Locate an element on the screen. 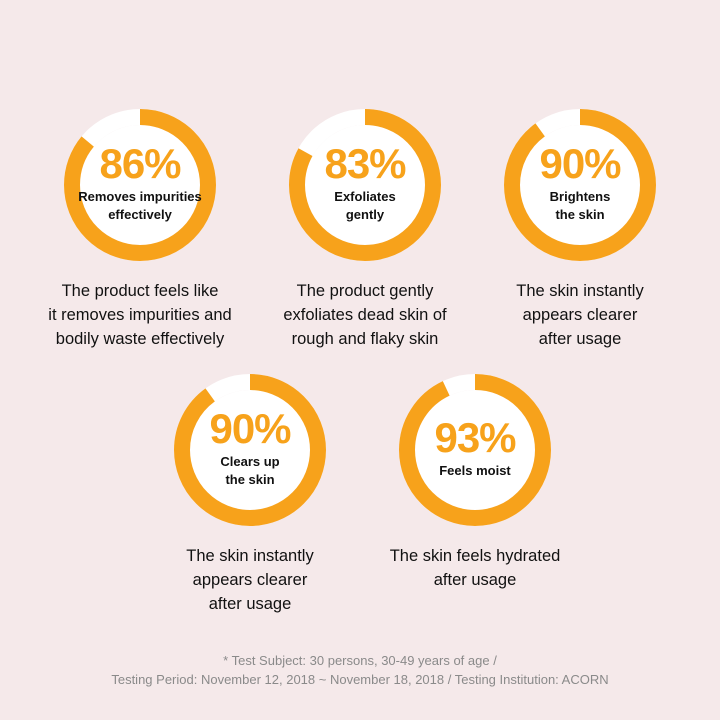  progress-ring: 83% Exfoliates gently is located at coordinates (365, 185).